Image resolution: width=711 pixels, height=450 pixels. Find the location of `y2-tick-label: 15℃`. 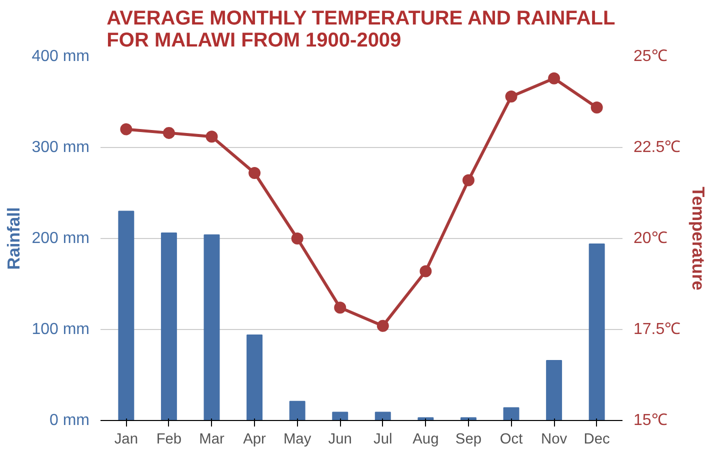

y2-tick-label: 15℃ is located at coordinates (651, 420).